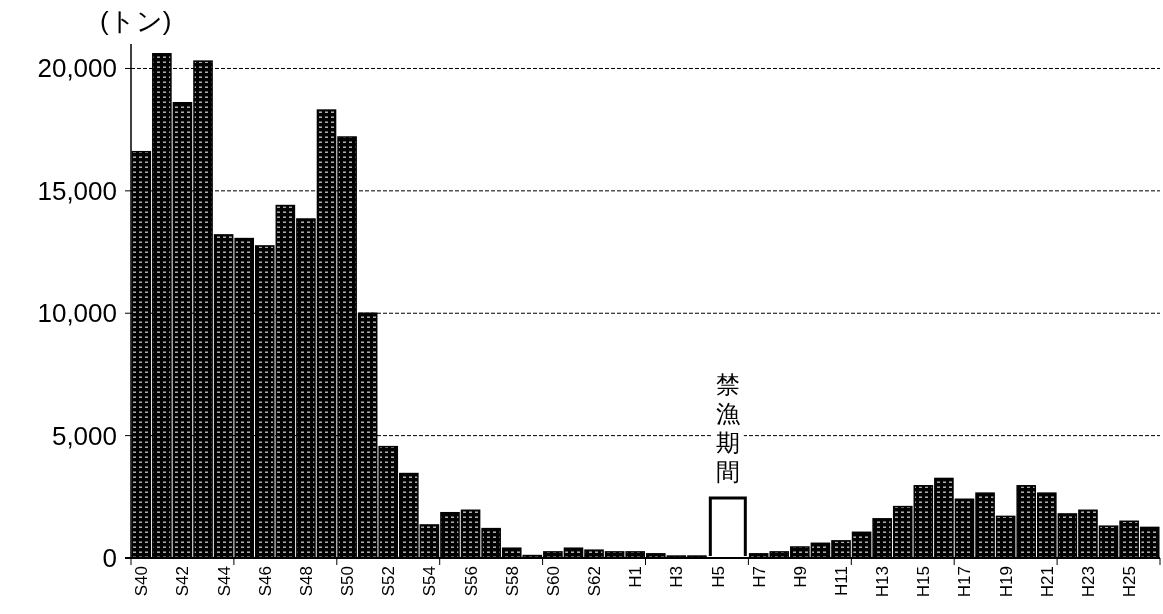  Describe the element at coordinates (512, 581) in the screenshot. I see `x-tick-label: S58` at that location.